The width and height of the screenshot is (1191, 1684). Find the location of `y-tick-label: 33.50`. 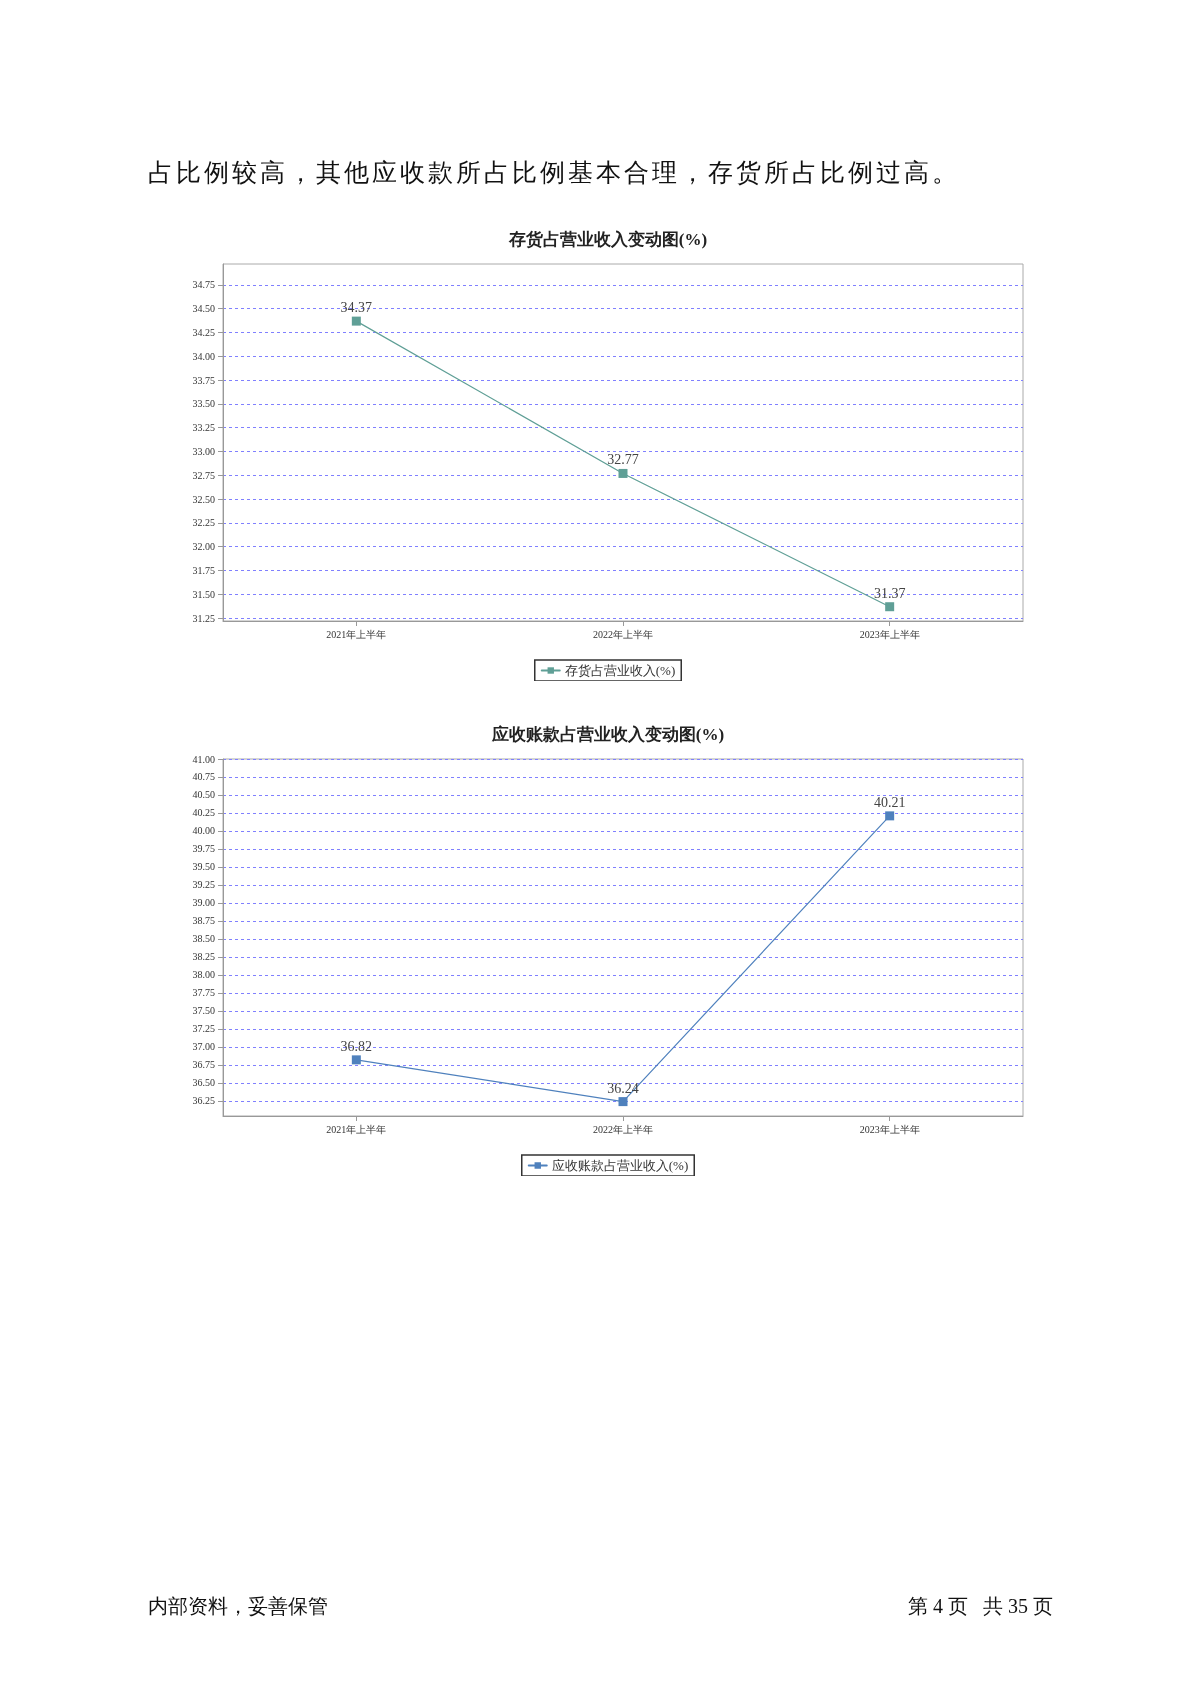

y-tick-label: 33.50 is located at coordinates (203, 404).